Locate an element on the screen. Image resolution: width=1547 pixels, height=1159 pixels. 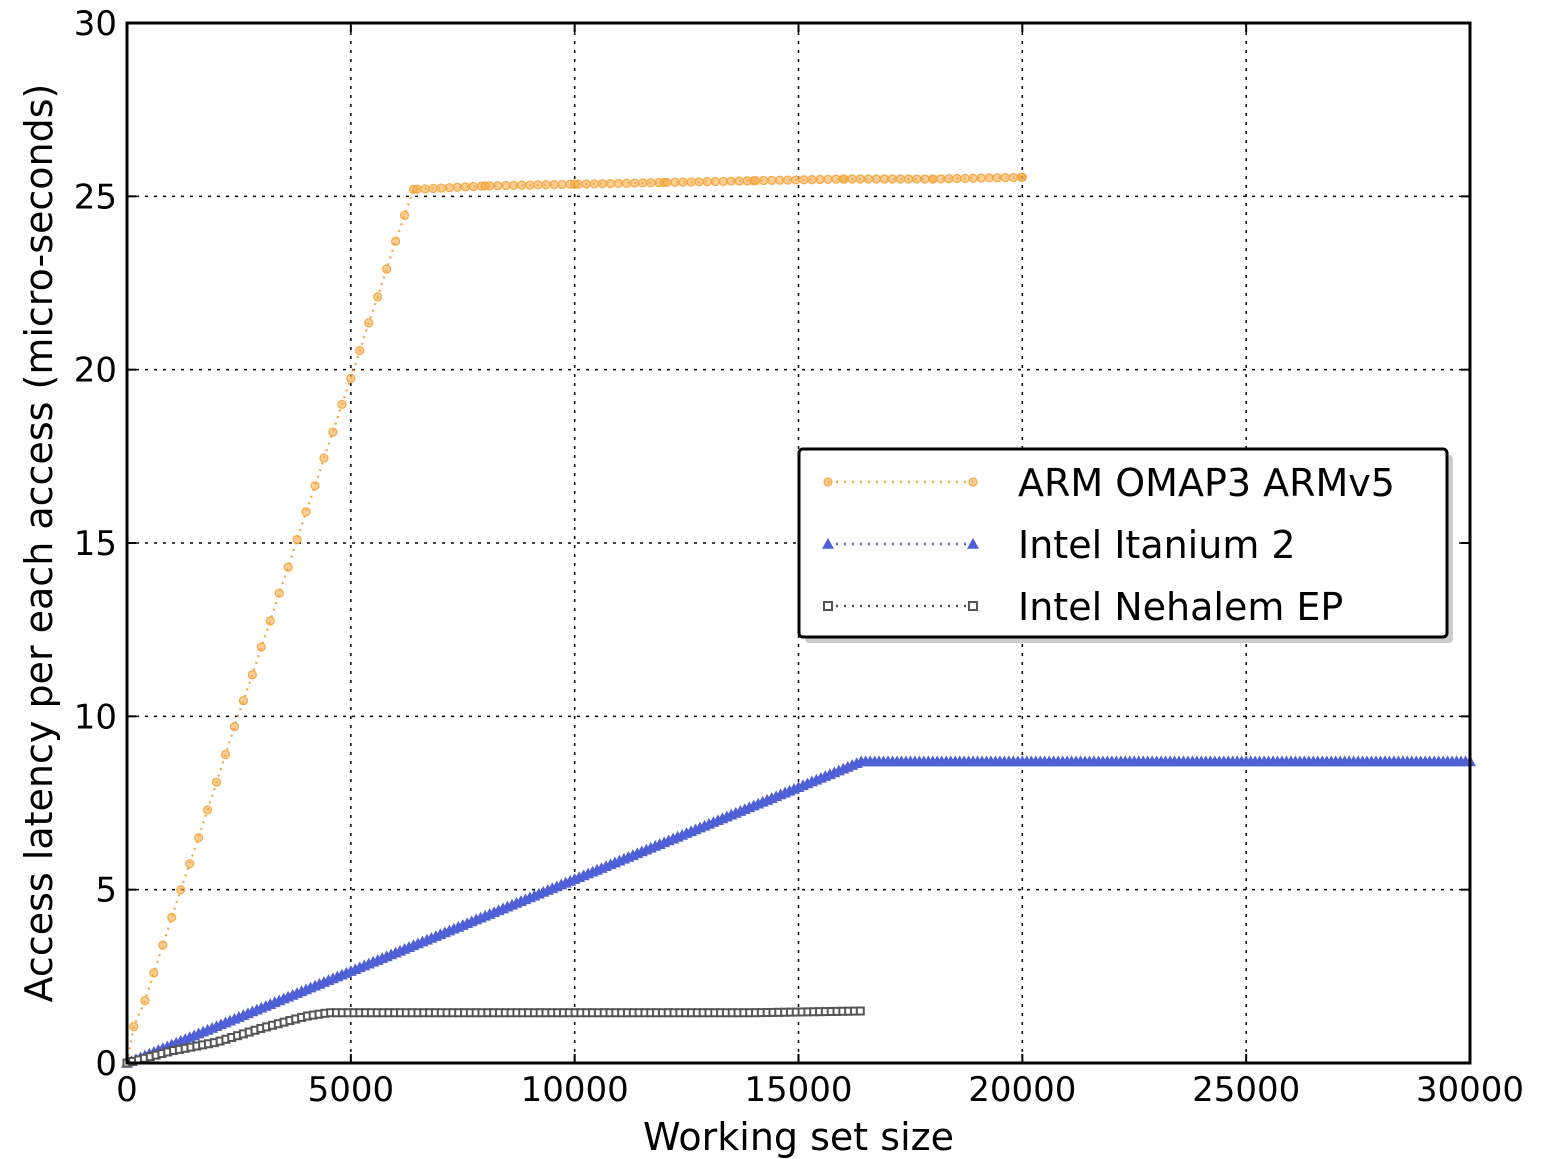
legend-item: Intel Itanium 2 is located at coordinates (1059, 545).